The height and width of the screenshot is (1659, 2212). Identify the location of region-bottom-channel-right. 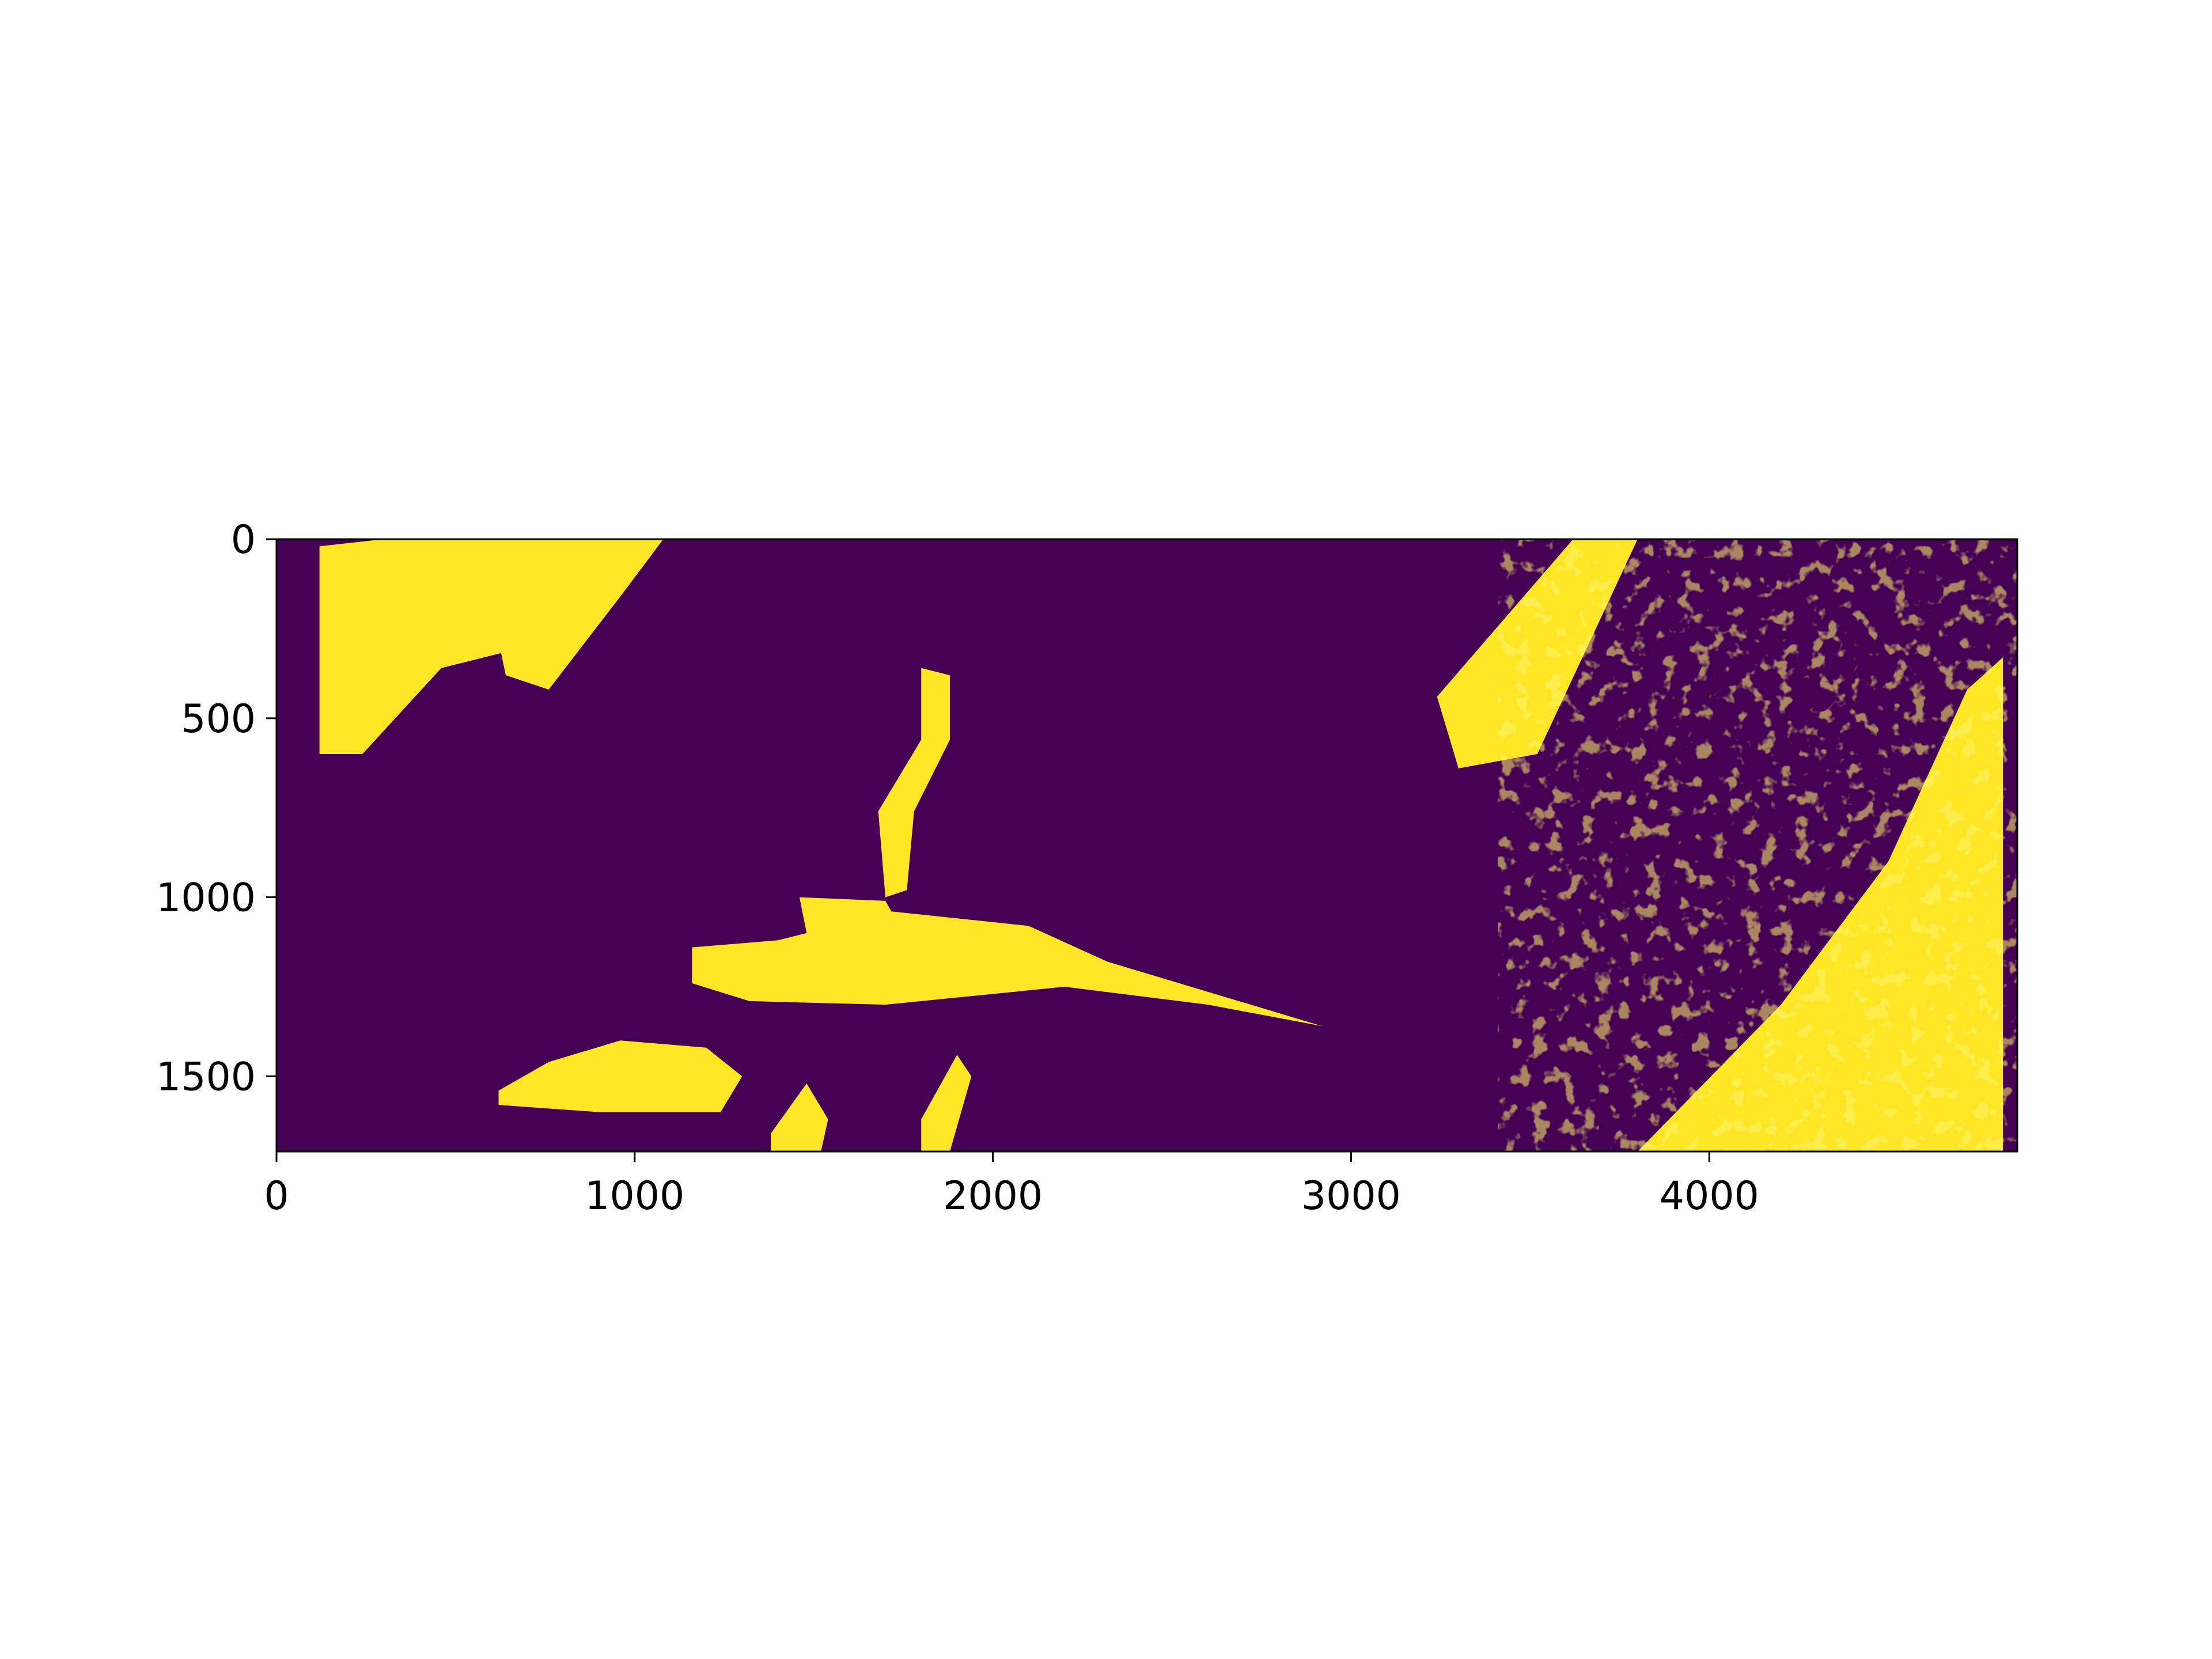
(946, 1103).